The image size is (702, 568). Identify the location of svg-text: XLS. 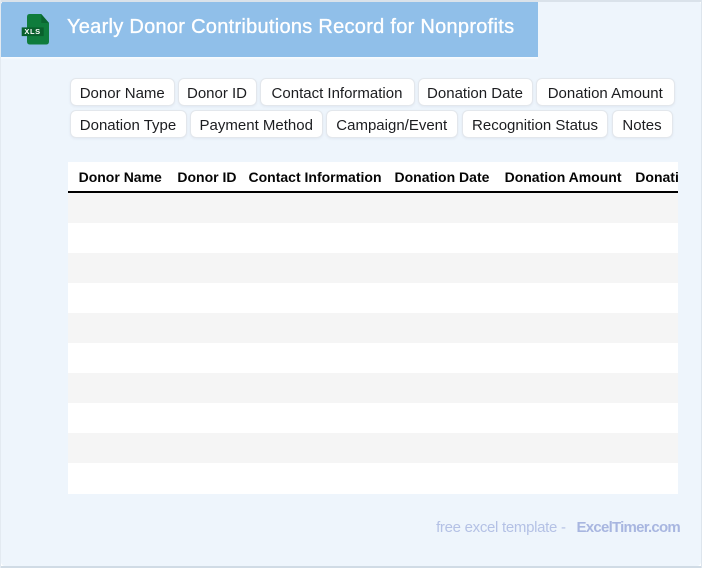
(33, 31).